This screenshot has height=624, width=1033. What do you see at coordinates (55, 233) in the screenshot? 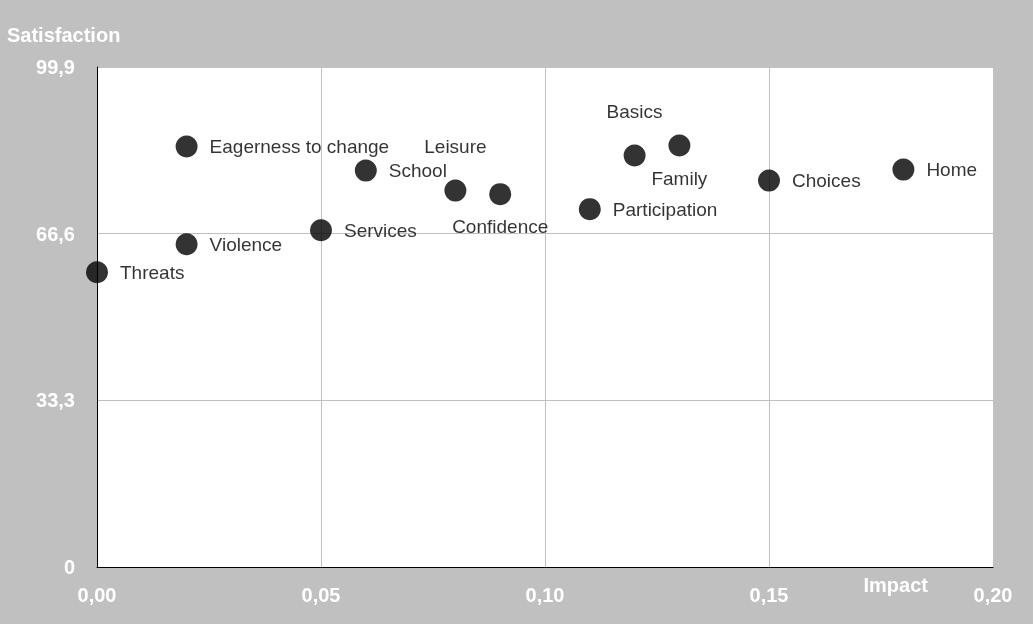
I see `y-tick-label: 66,6` at bounding box center [55, 233].